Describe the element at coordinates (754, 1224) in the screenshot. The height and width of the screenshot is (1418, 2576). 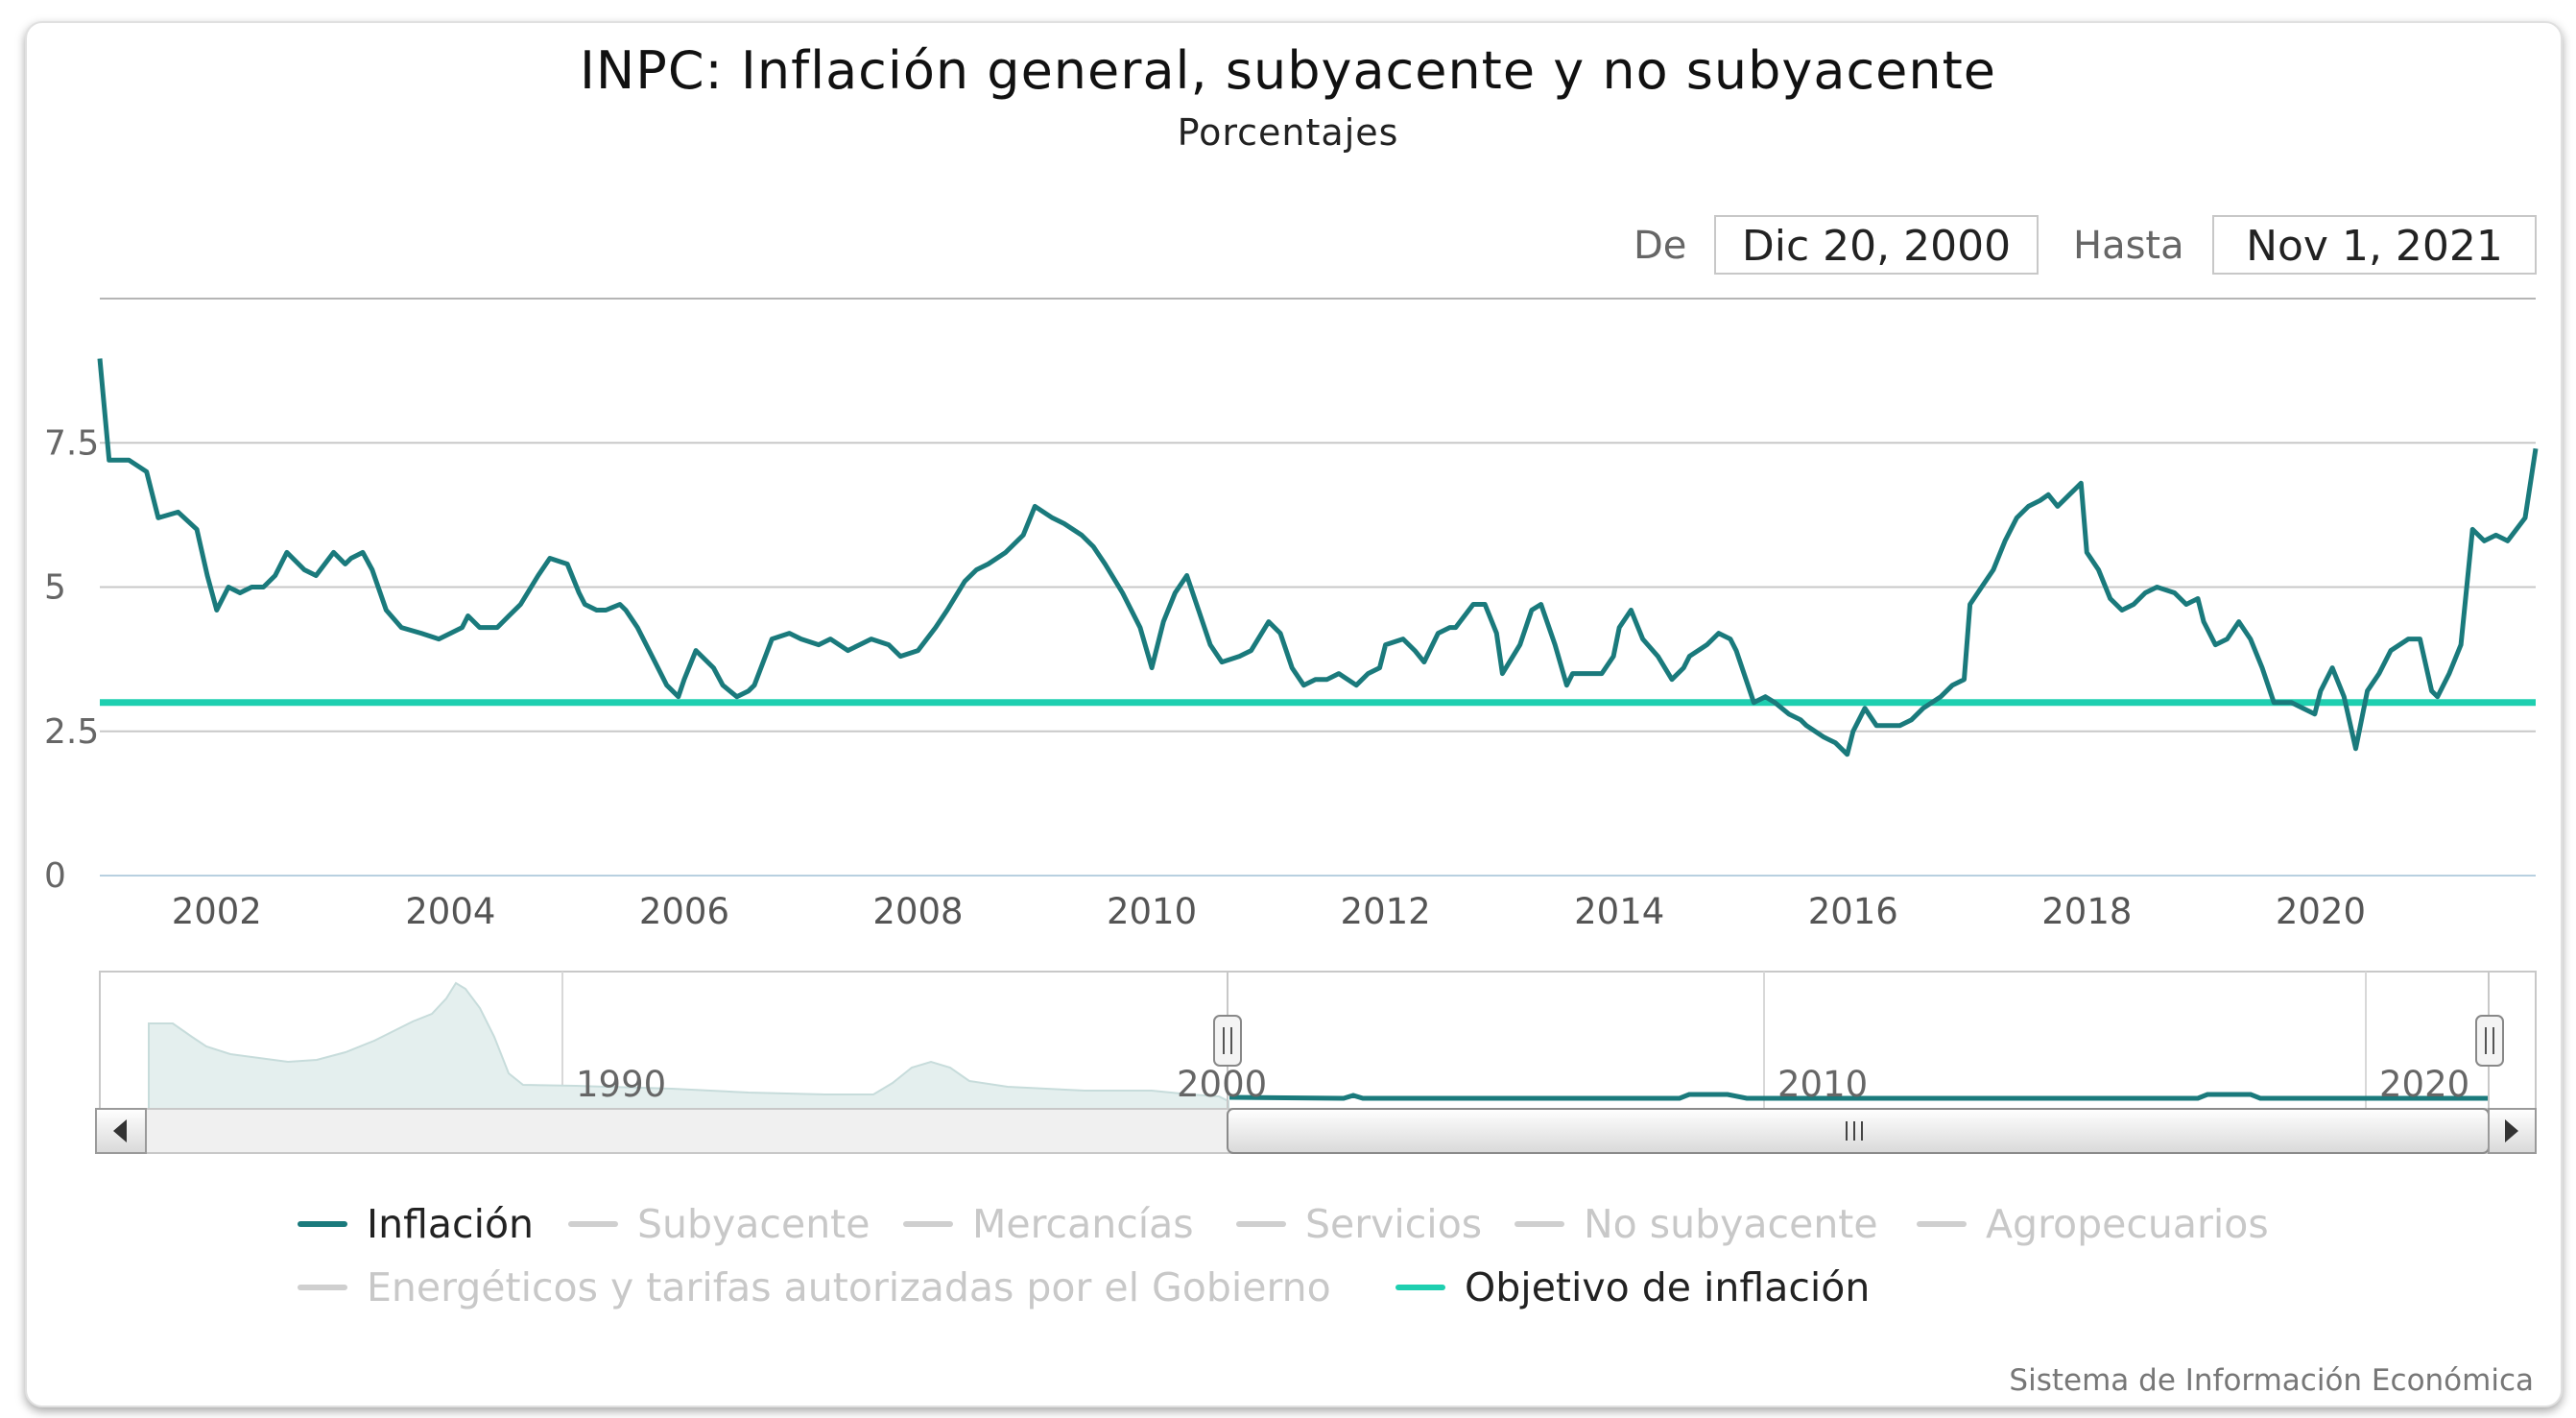
I see `legend-label: Subyacente` at that location.